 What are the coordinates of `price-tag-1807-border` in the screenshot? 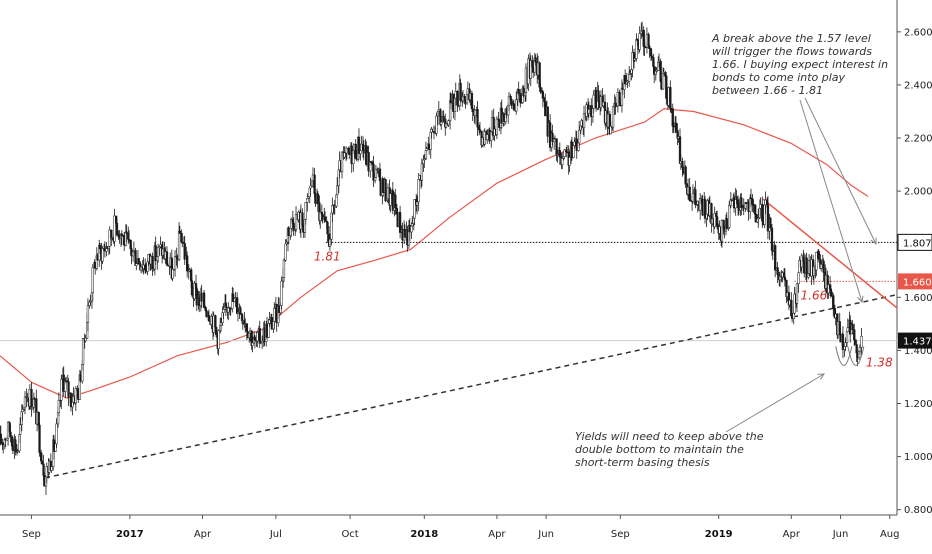 It's located at (914, 242).